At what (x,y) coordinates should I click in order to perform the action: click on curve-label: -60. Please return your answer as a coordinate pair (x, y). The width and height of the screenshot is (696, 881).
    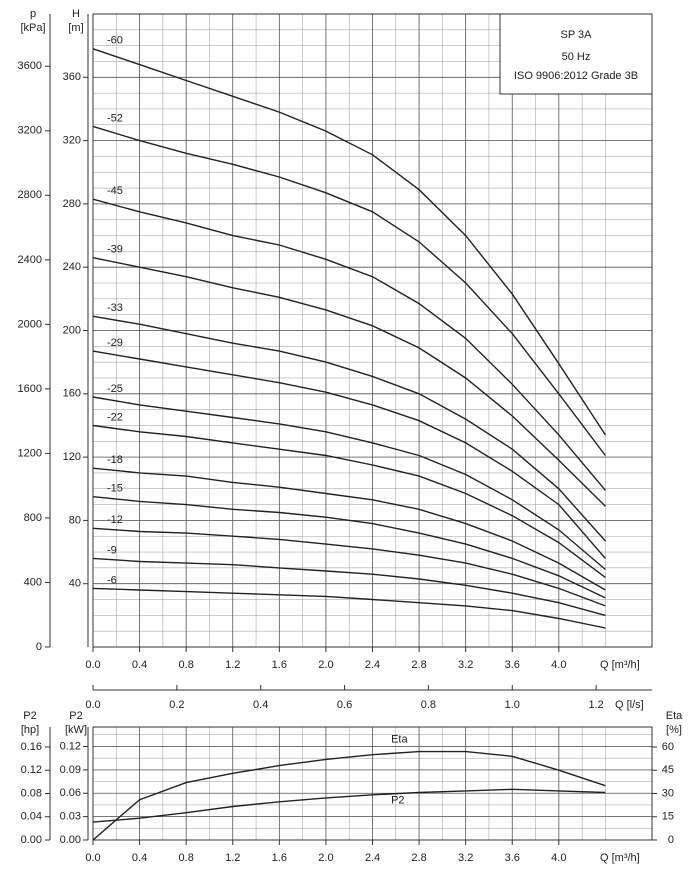
    Looking at the image, I should click on (115, 41).